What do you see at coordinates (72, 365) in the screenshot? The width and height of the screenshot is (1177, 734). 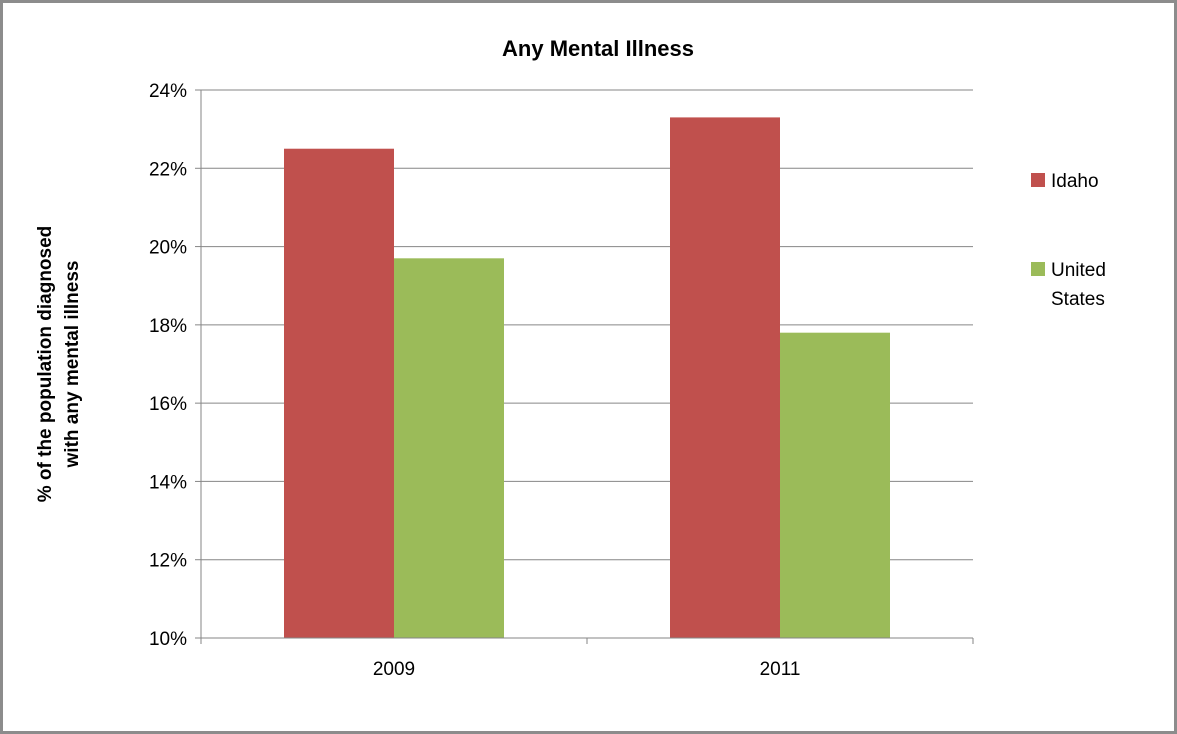 I see `y-axis-label-line-2: with any mental illness` at bounding box center [72, 365].